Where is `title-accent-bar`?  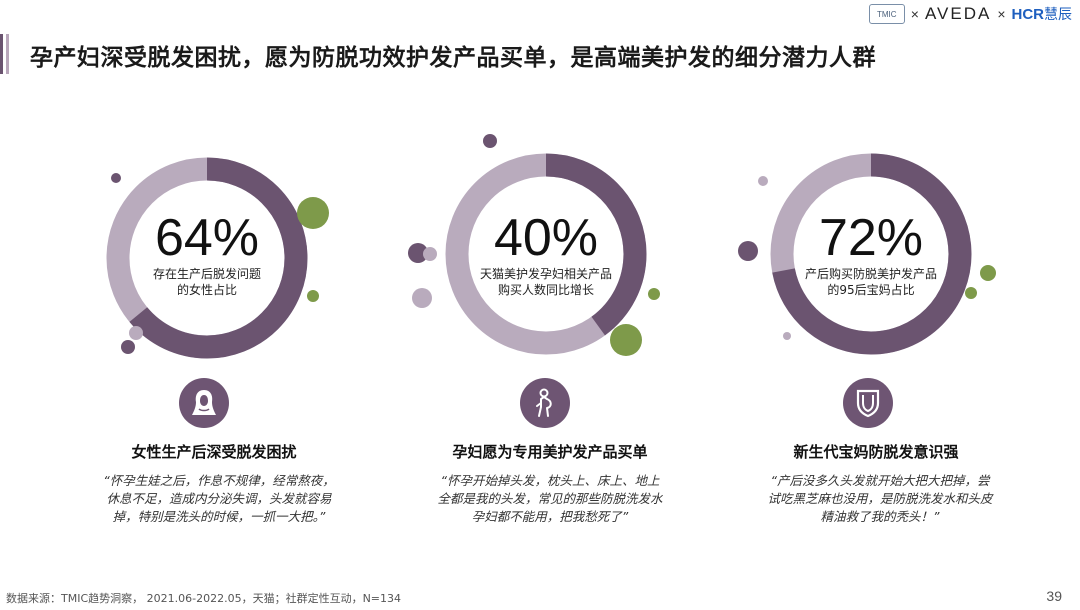 title-accent-bar is located at coordinates (5, 54).